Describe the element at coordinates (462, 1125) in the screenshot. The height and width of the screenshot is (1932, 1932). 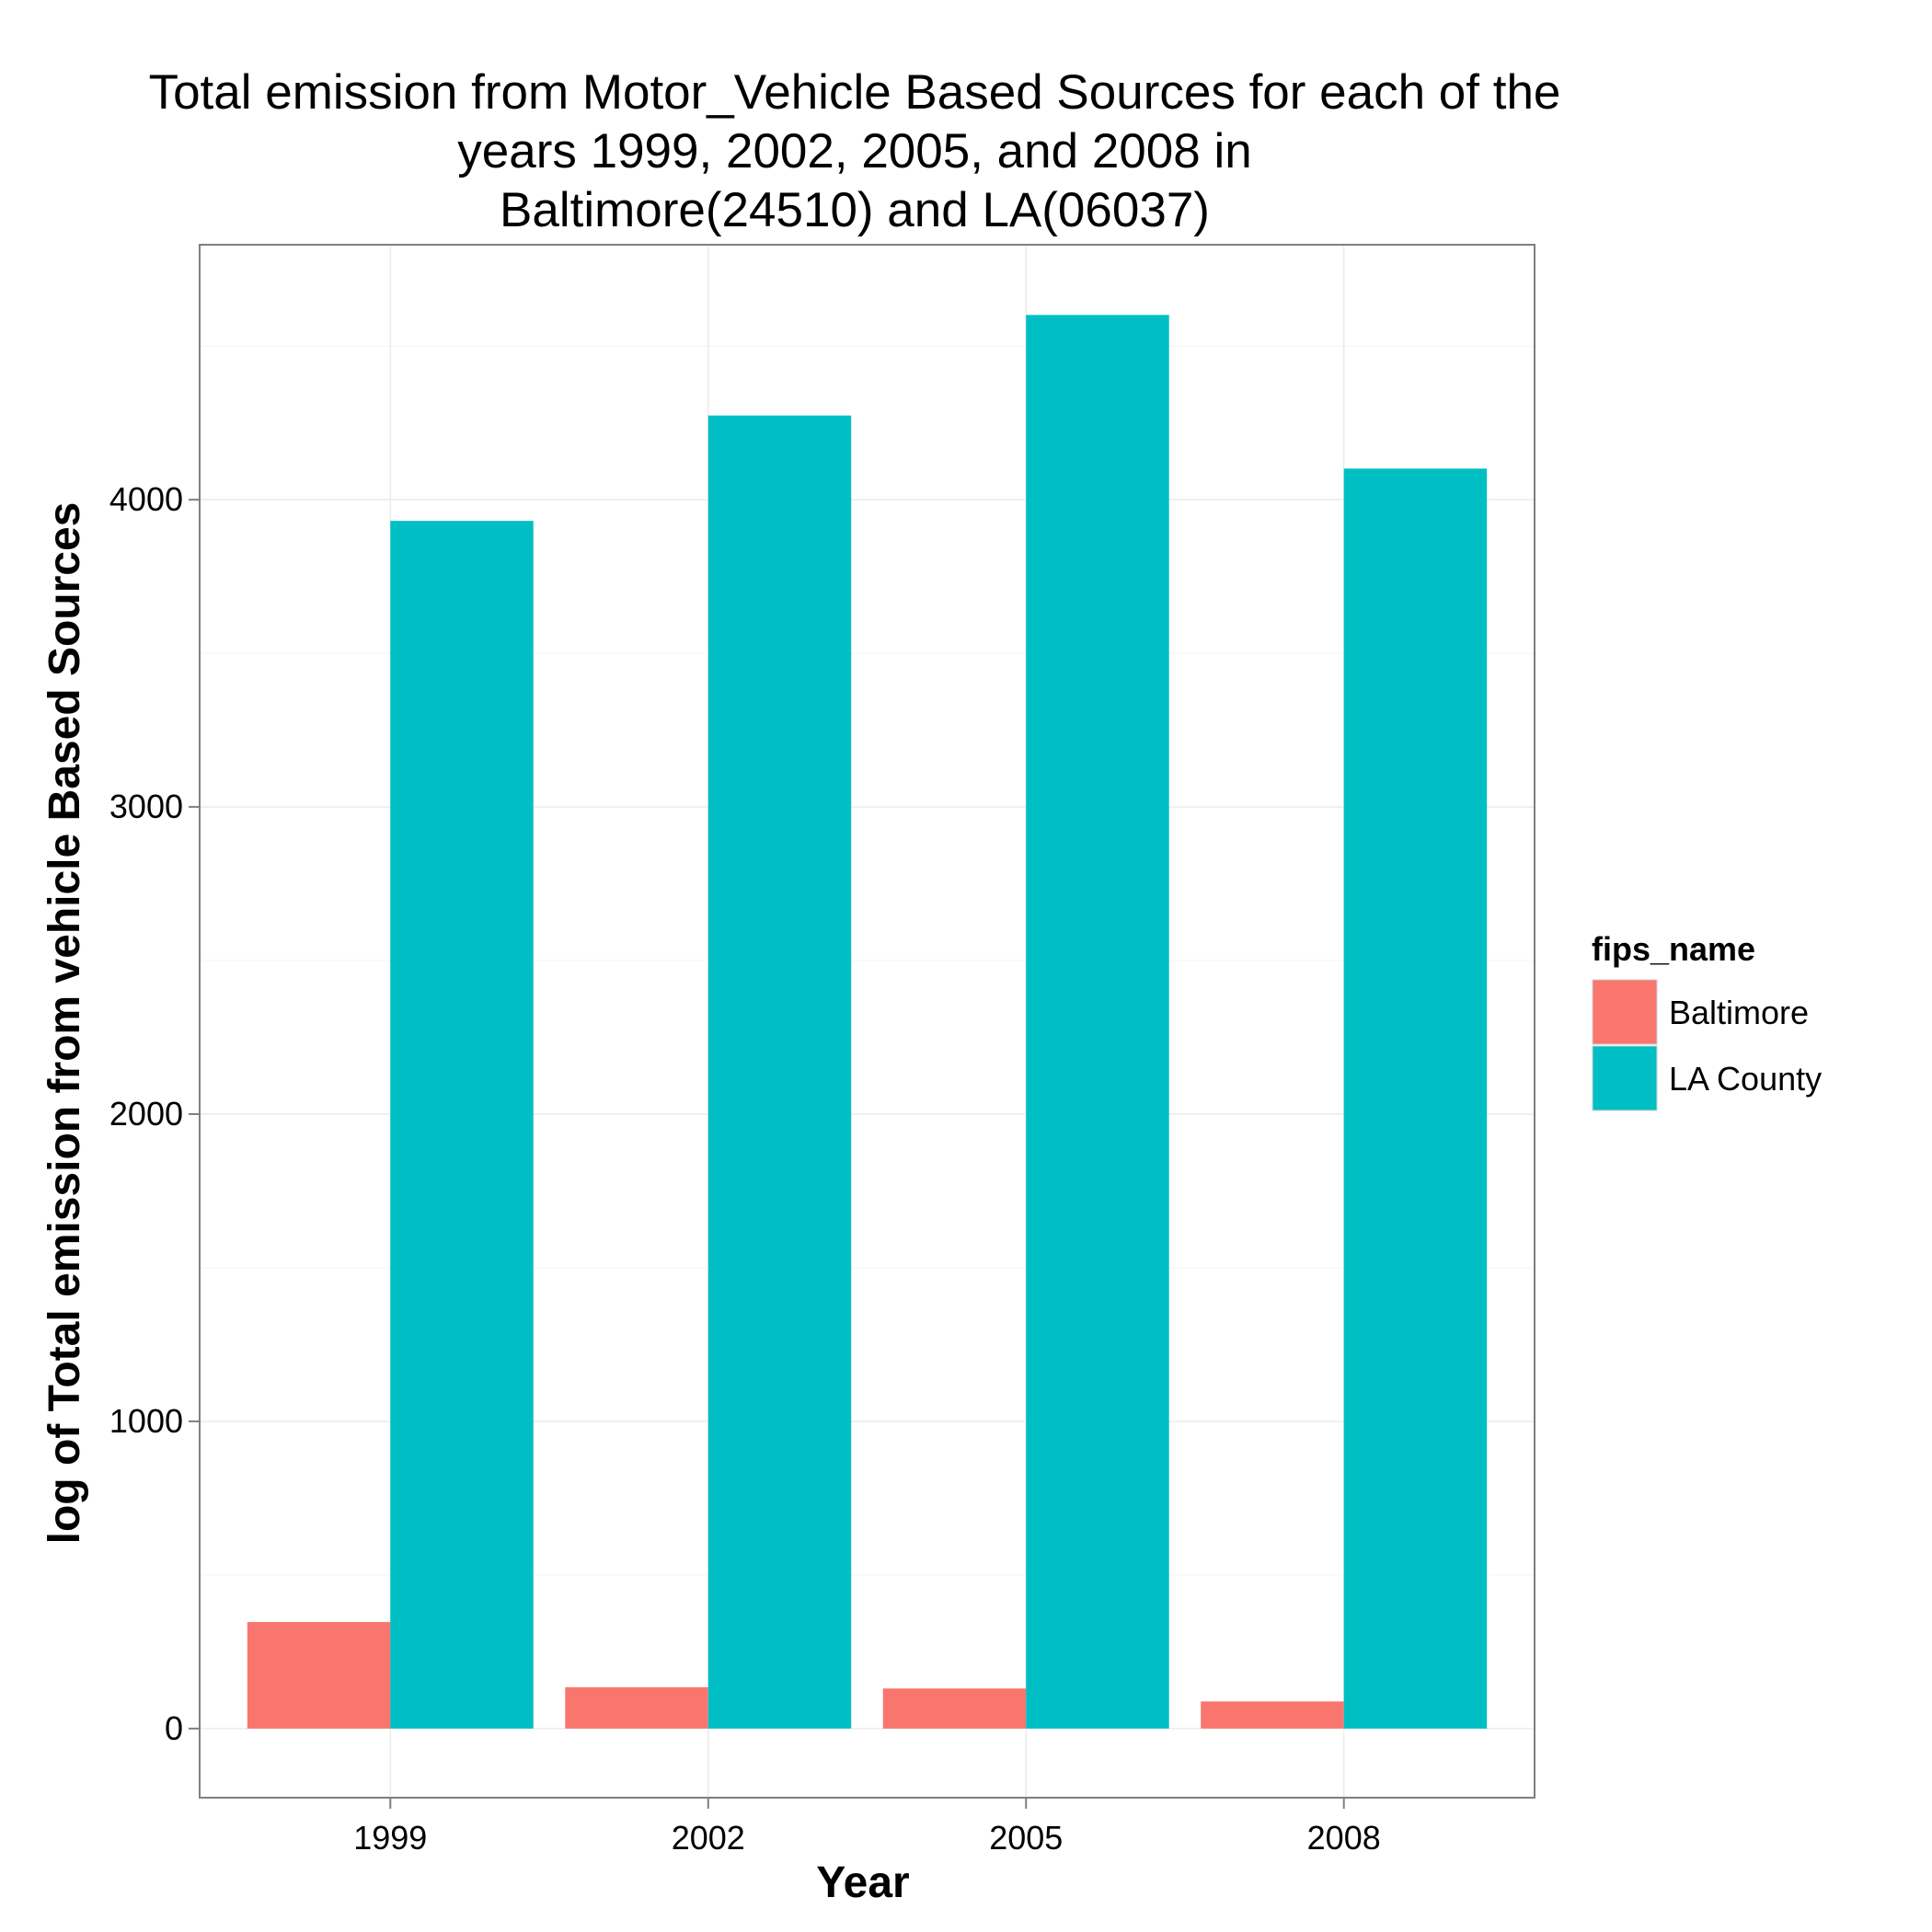
I see `bar-la-county-1999` at that location.